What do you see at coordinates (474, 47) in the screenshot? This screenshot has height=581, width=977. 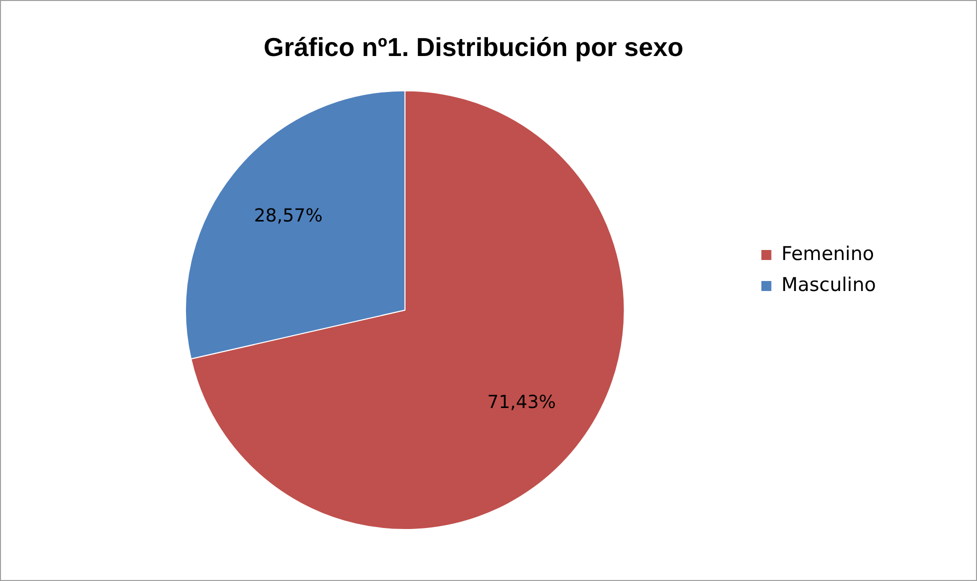 I see `chart-title: Gráfico nº1. Distribución por sexo` at bounding box center [474, 47].